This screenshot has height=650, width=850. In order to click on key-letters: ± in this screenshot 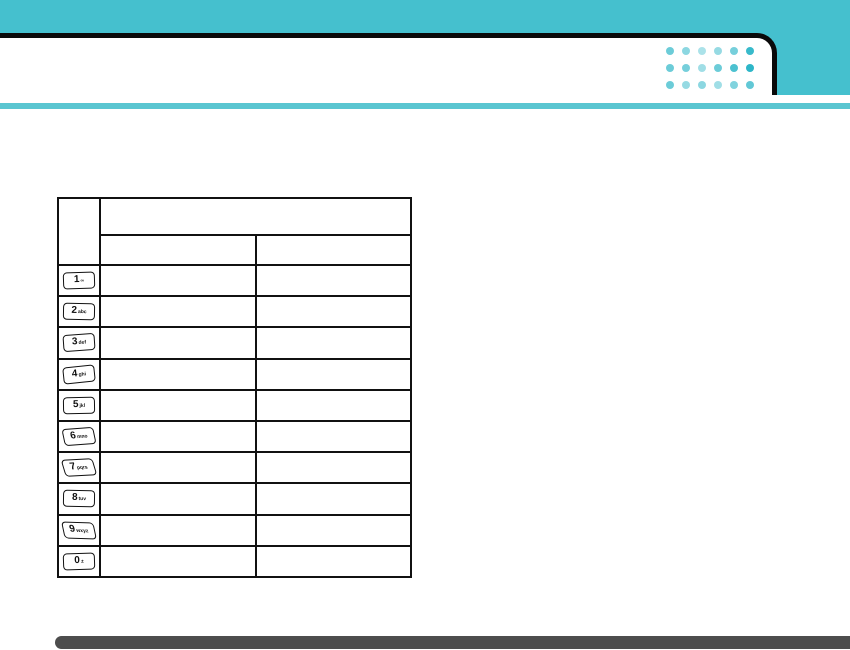, I will do `click(82, 561)`.